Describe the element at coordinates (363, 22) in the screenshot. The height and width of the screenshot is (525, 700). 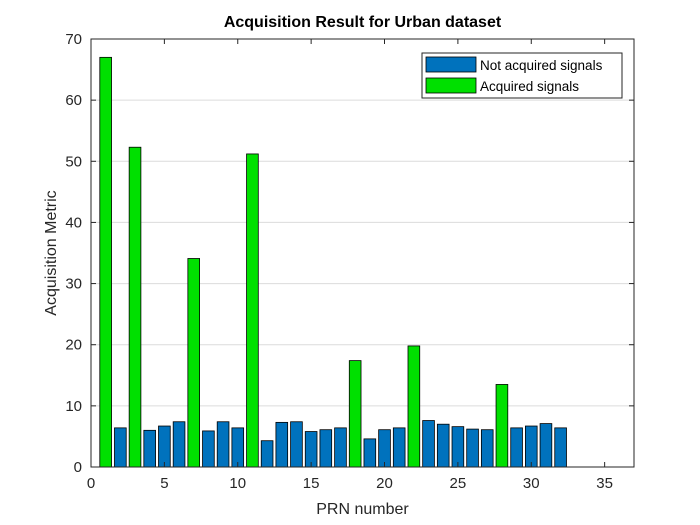
I see `chart-title: Acquisition Result for Urban dataset` at that location.